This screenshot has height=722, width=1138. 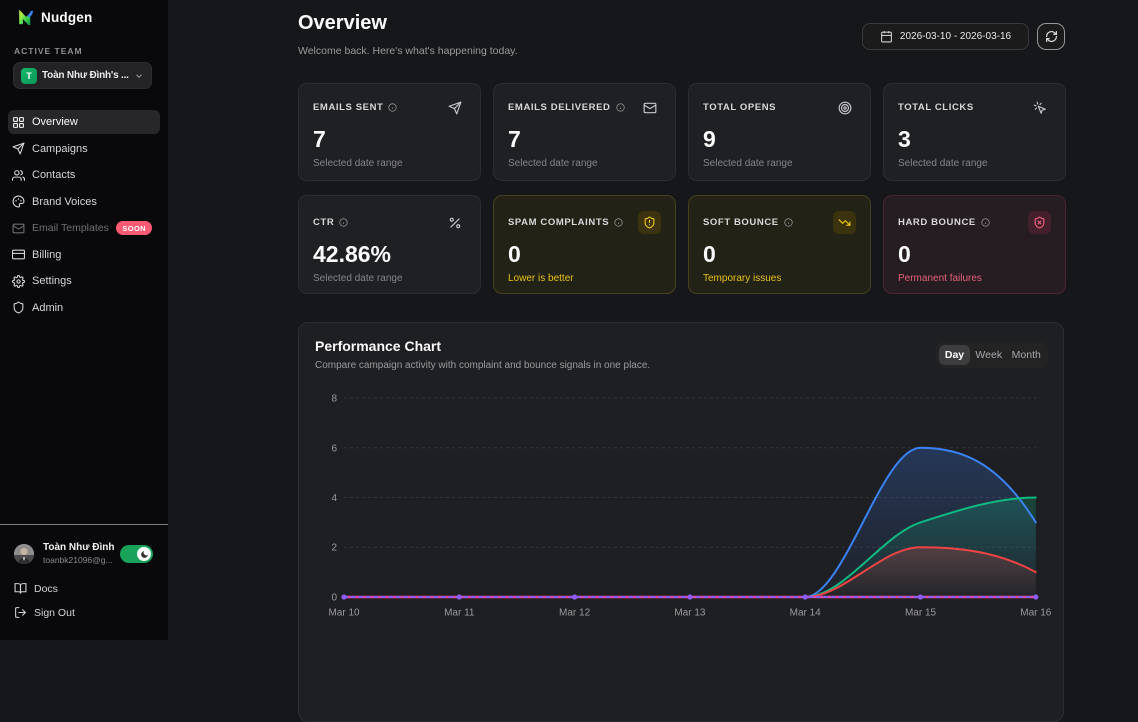 I want to click on svg-text: 8, so click(x=334, y=399).